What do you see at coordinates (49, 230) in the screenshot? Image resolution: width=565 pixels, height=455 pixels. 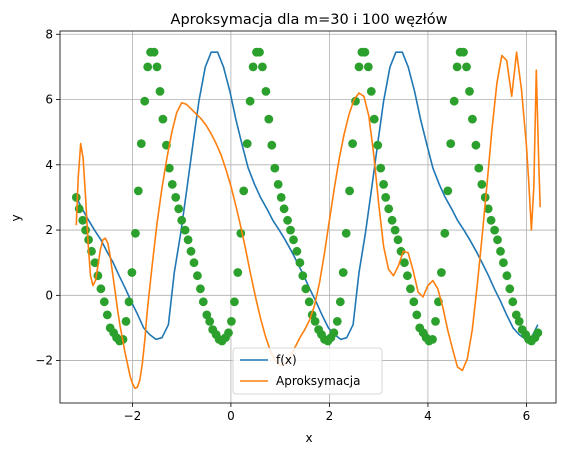 I see `y-tick-label: 2` at bounding box center [49, 230].